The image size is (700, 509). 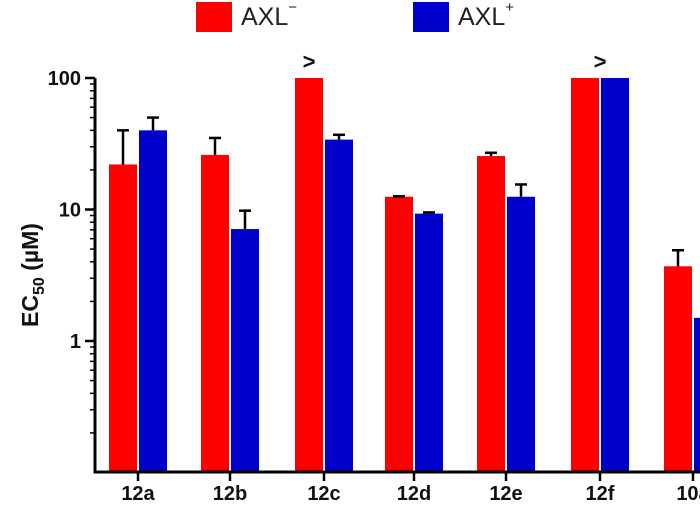 I want to click on y-tick-label: 100, so click(x=64, y=79).